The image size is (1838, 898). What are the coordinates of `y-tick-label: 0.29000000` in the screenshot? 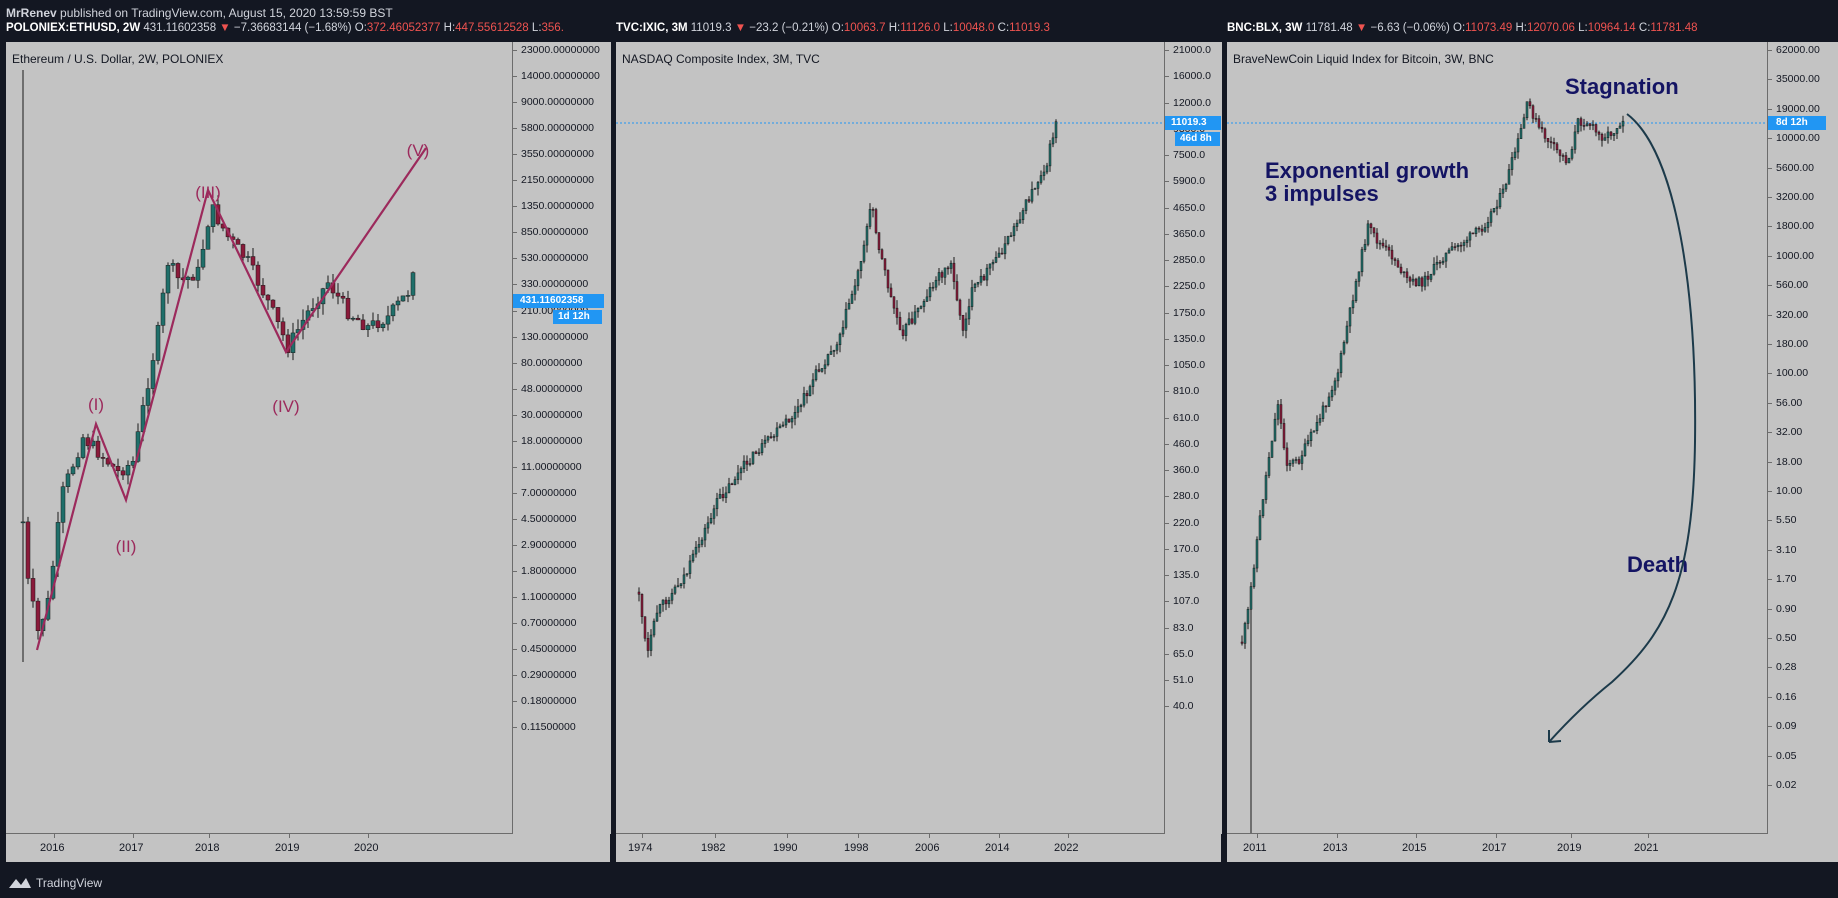 It's located at (549, 675).